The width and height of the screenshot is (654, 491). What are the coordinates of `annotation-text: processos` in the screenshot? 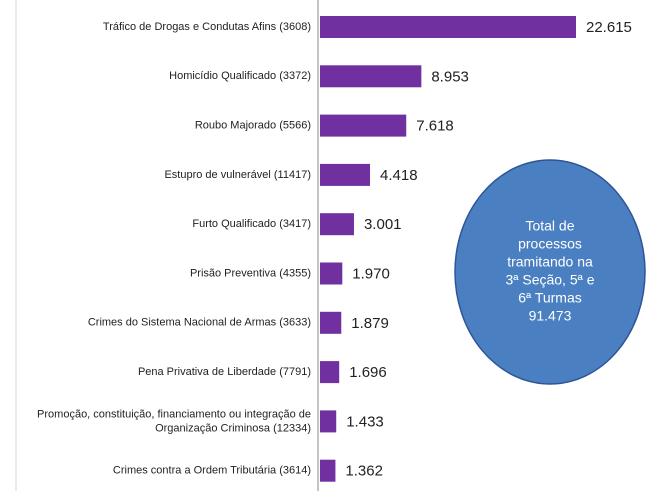 It's located at (550, 244).